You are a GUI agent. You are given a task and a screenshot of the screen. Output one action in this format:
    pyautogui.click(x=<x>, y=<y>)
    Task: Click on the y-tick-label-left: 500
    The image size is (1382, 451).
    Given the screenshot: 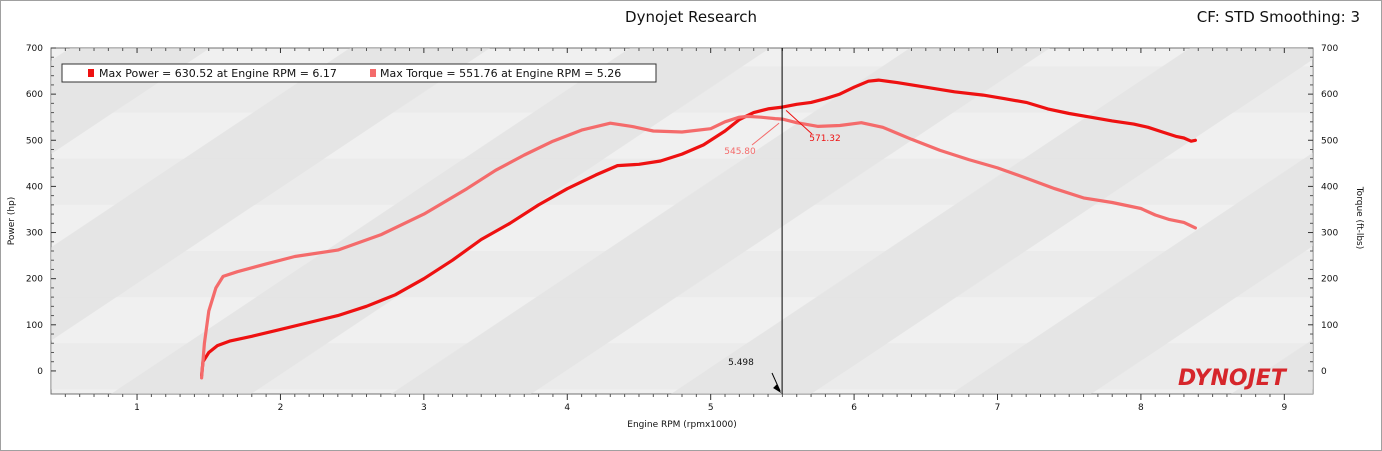 What is the action you would take?
    pyautogui.click(x=34, y=141)
    